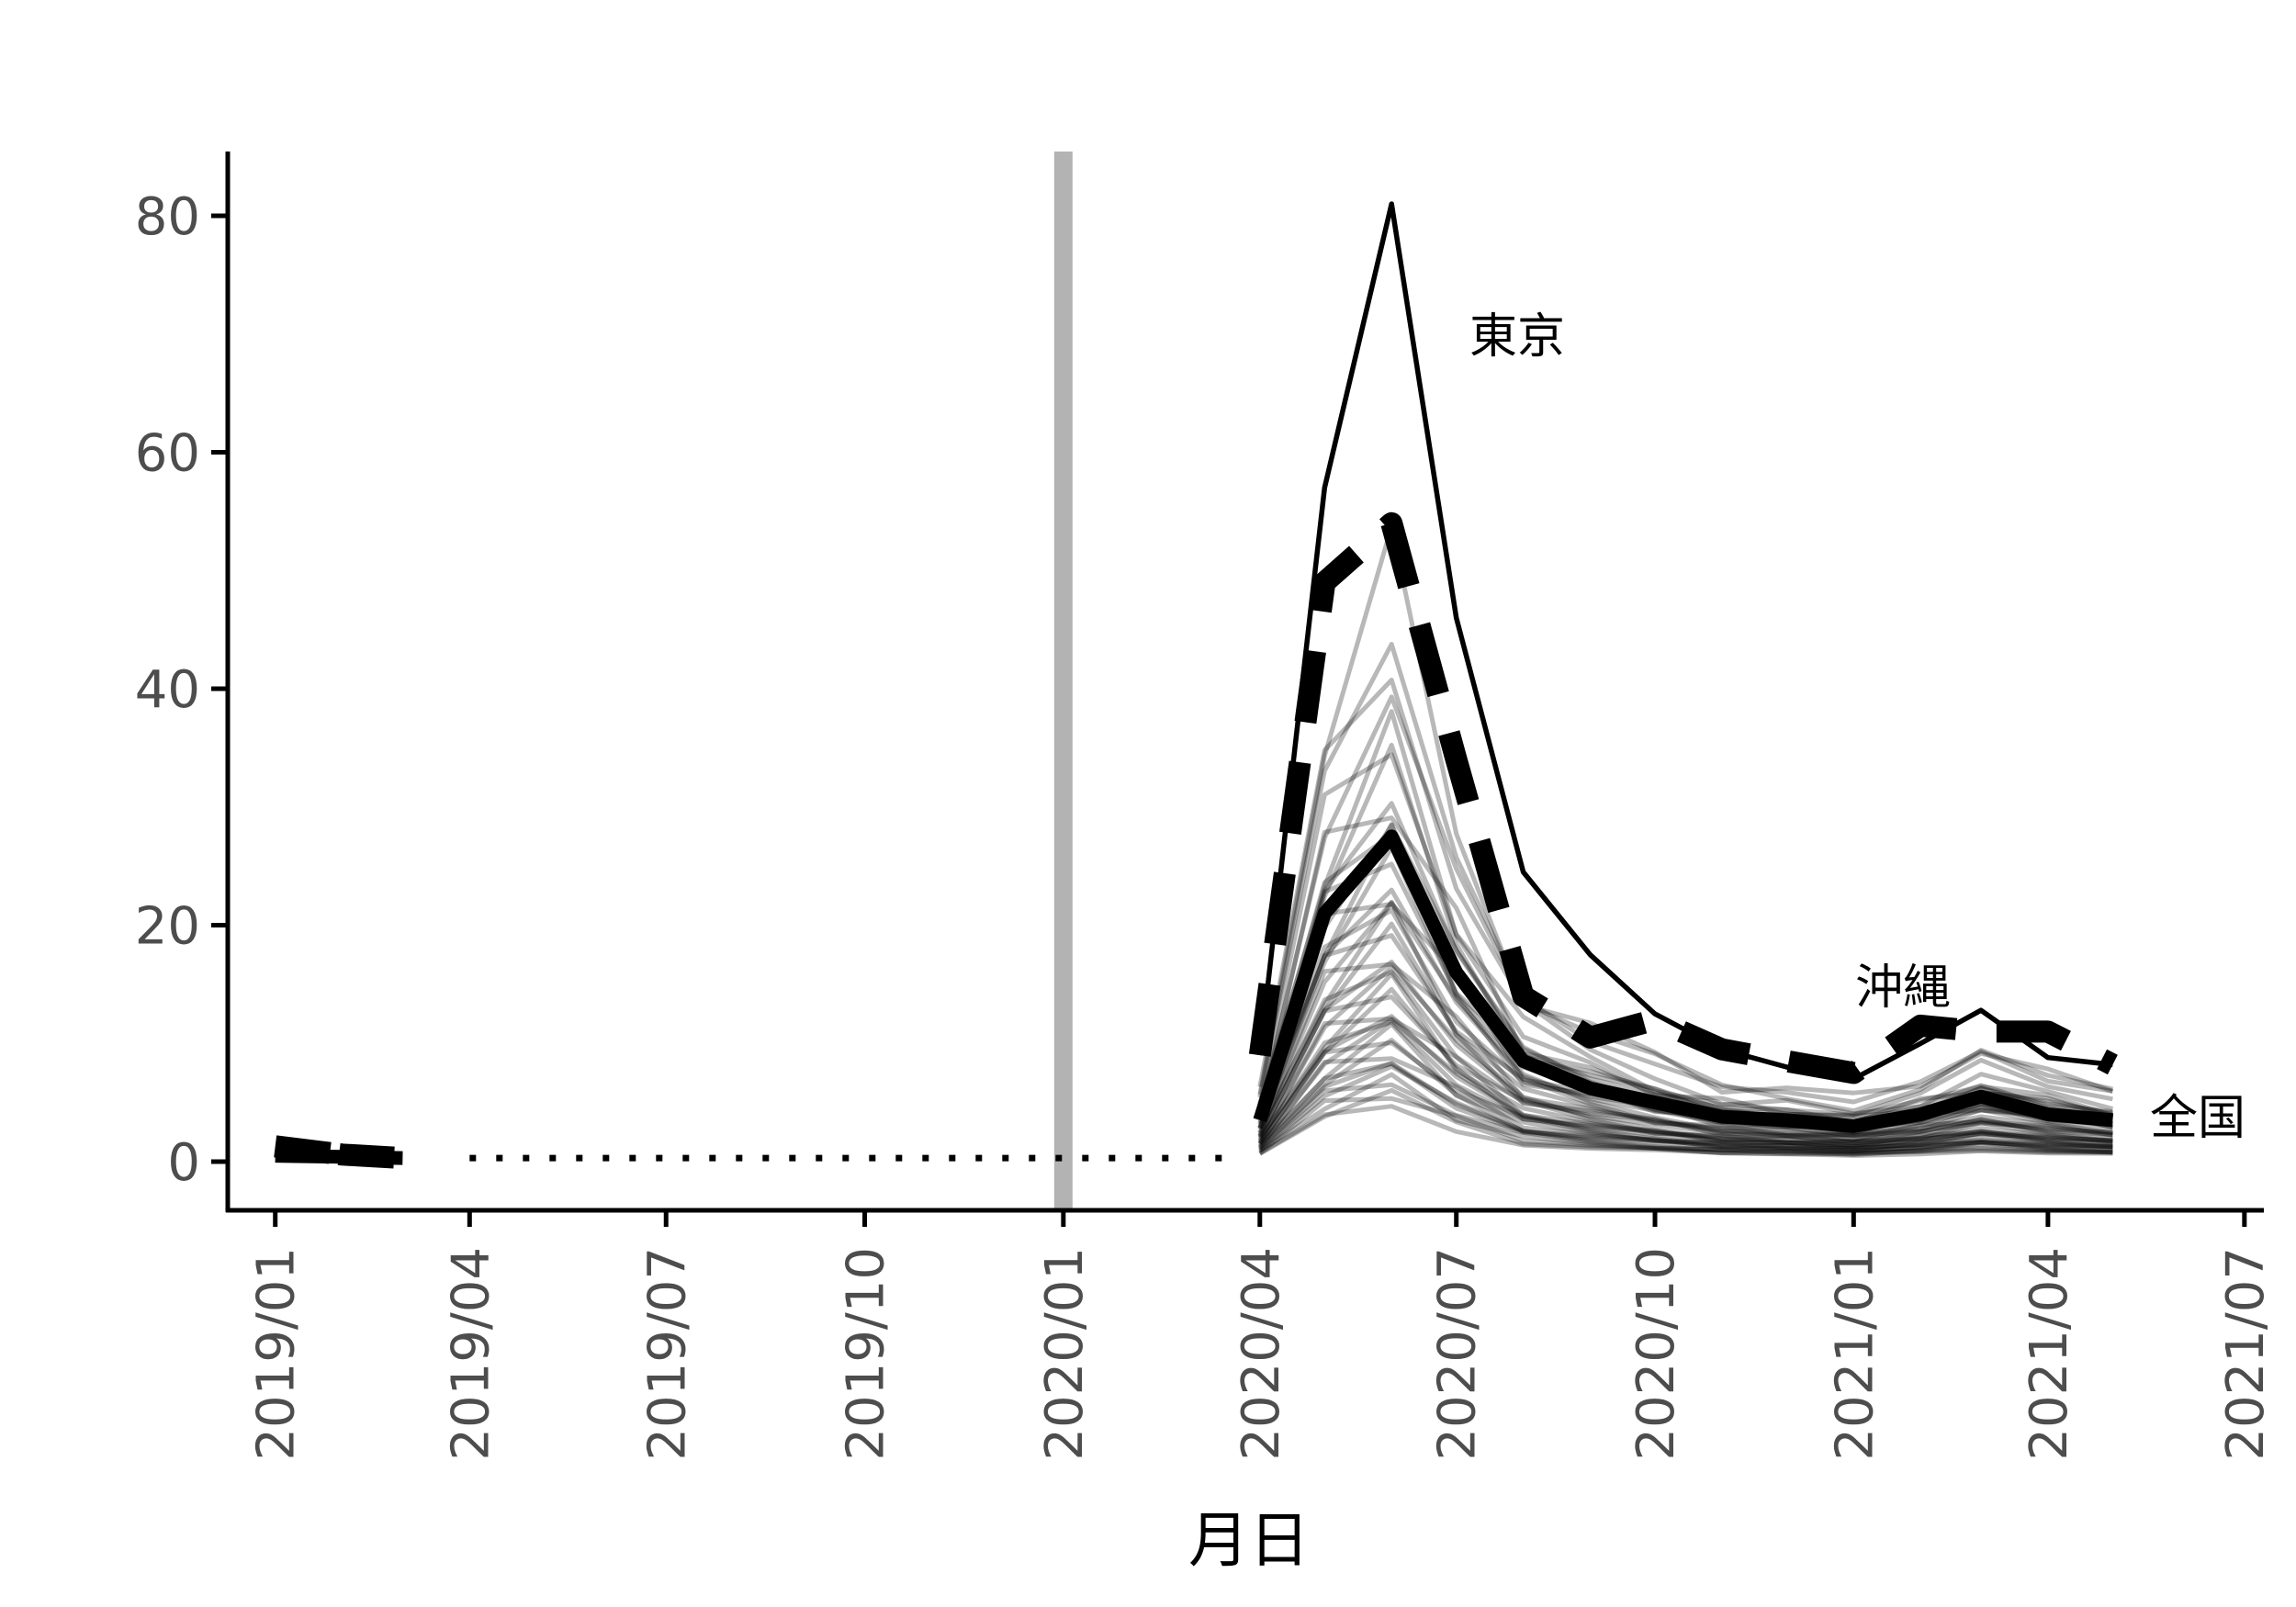 The width and height of the screenshot is (2296, 1607). I want to click on series-label-全国: 全国, so click(2197, 1118).